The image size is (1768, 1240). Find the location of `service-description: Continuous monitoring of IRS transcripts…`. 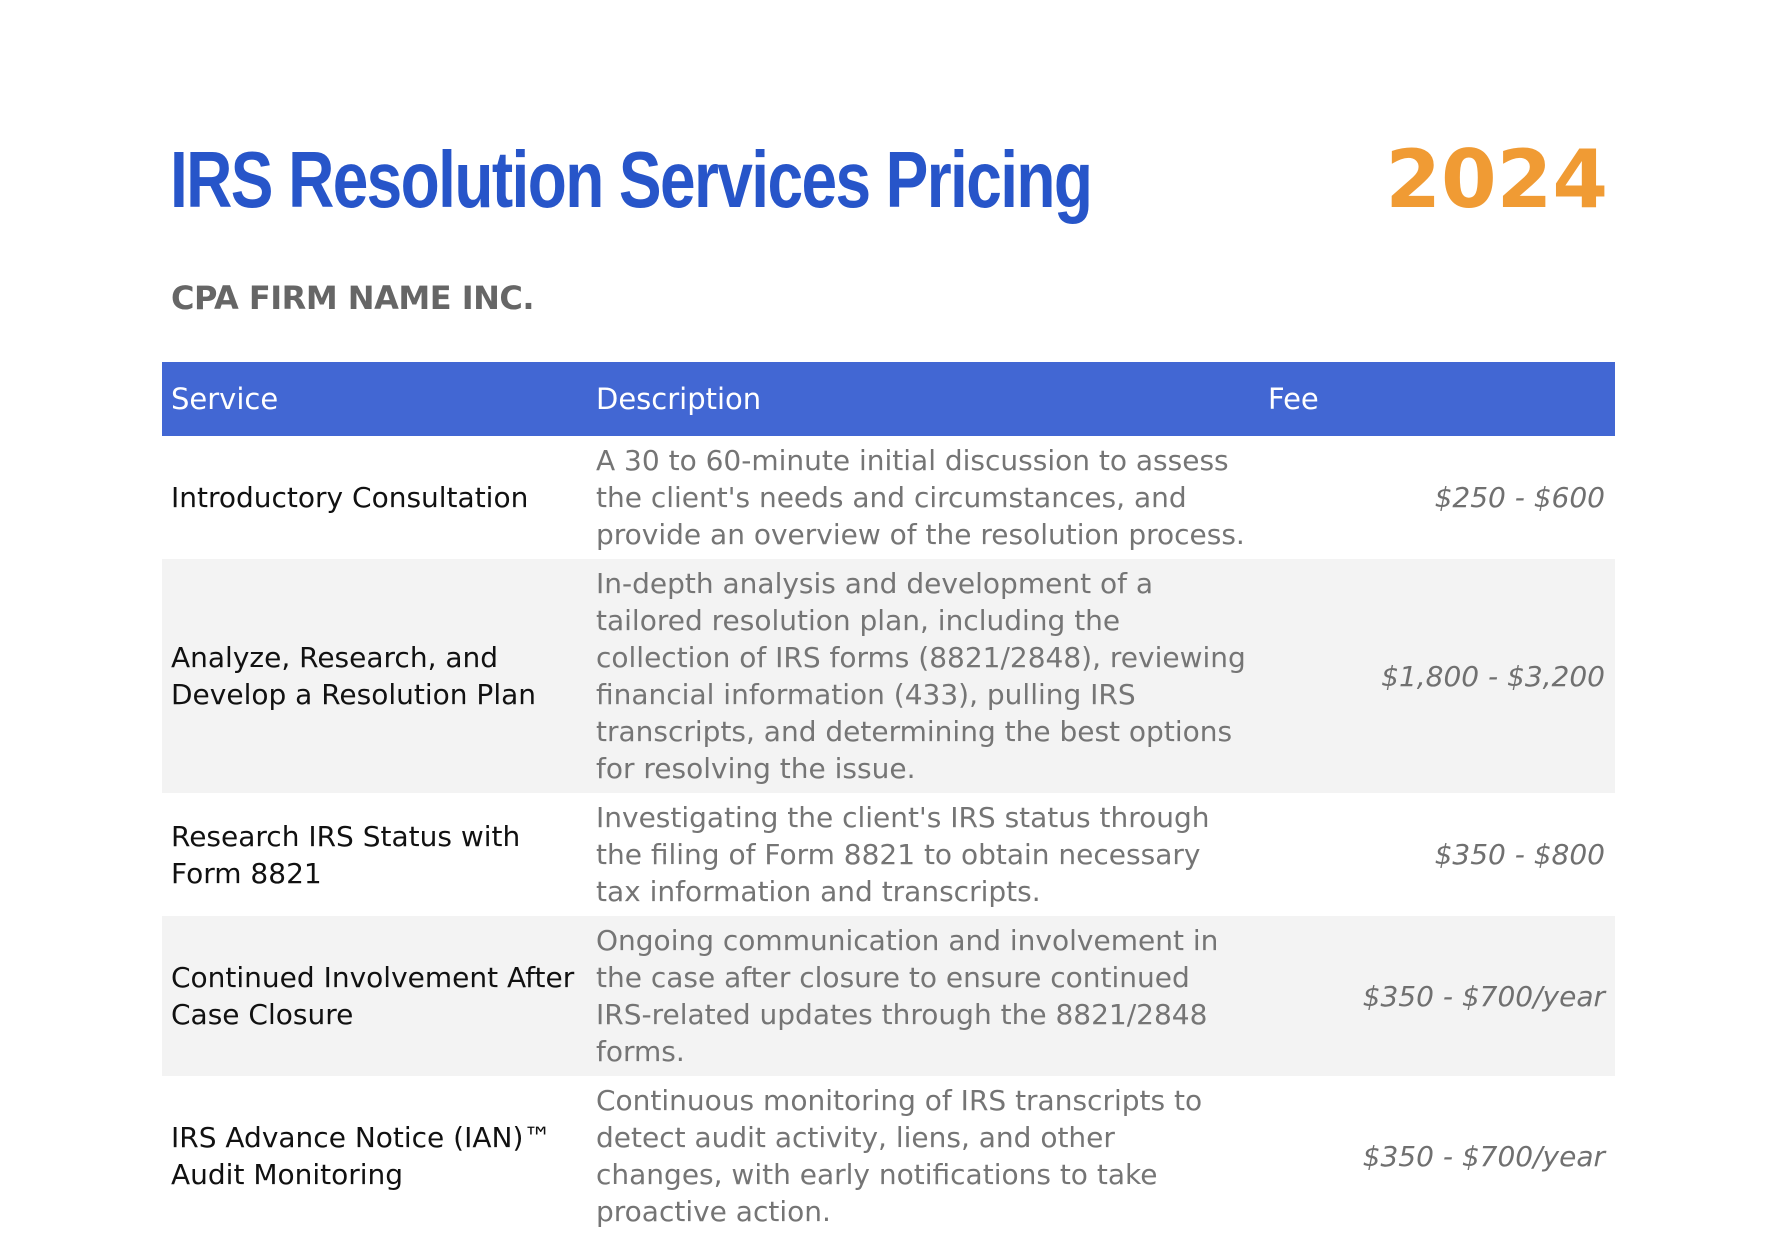

service-description: Continuous monitoring of IRS transcripts… is located at coordinates (899, 1156).